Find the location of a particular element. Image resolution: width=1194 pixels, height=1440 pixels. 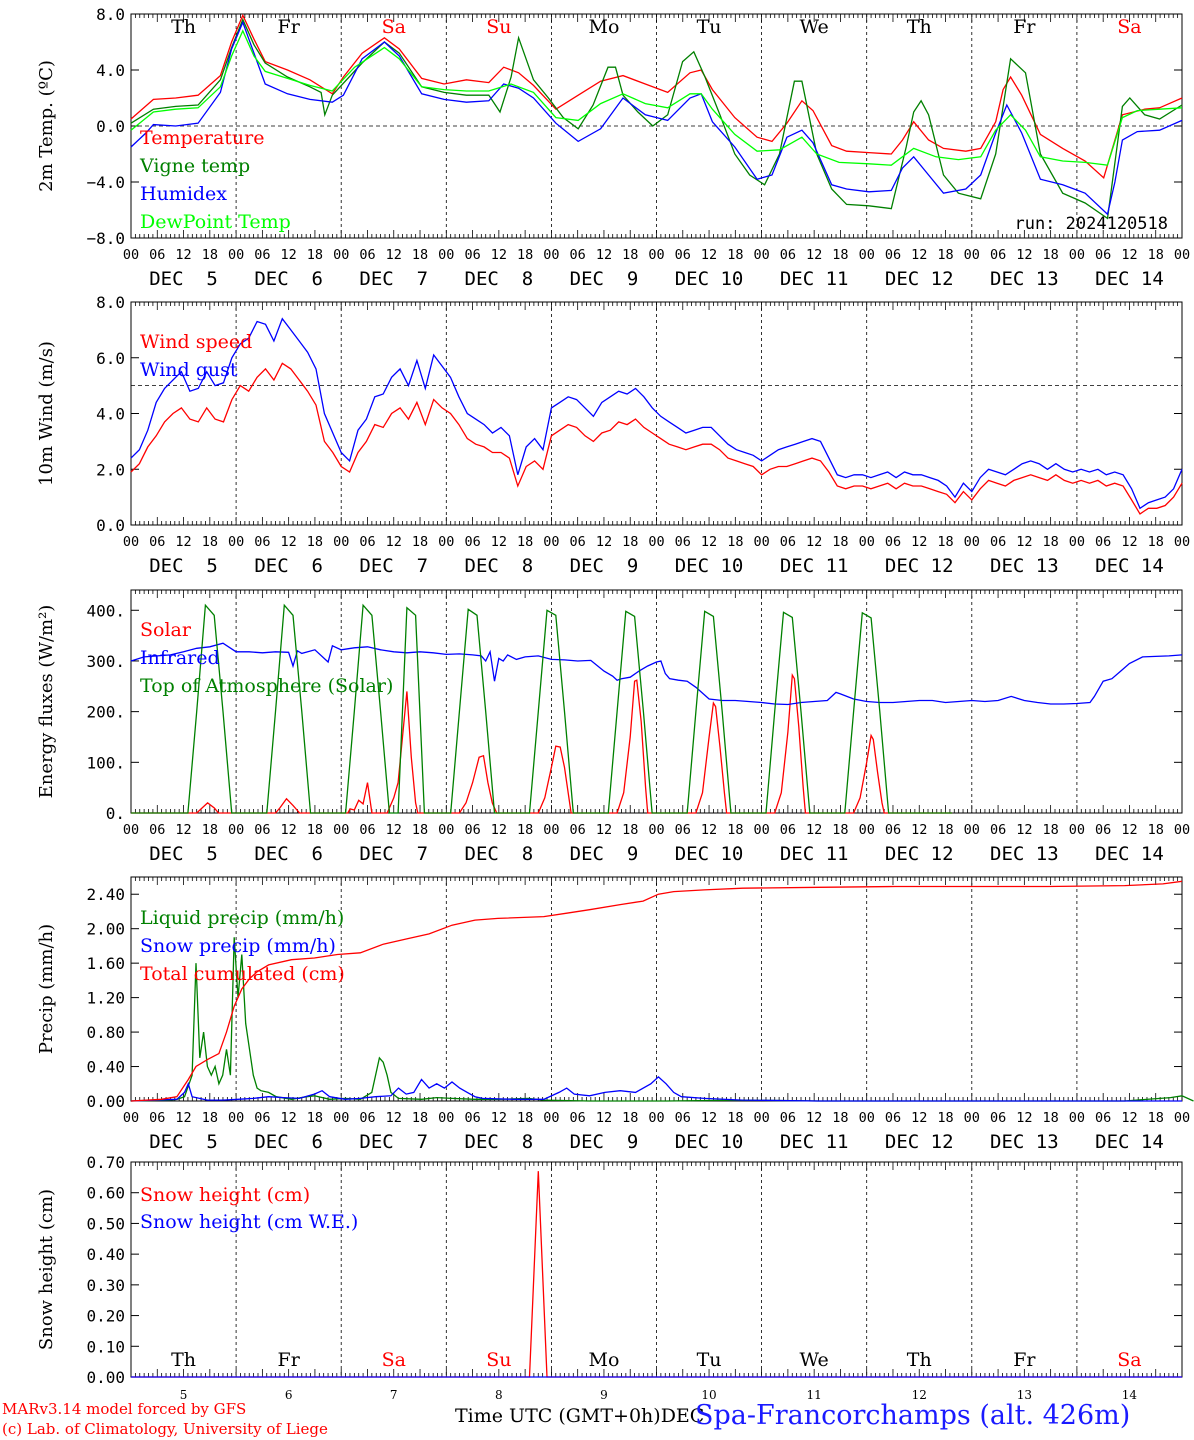

legend-entry: Snow height (cm) is located at coordinates (225, 1195).